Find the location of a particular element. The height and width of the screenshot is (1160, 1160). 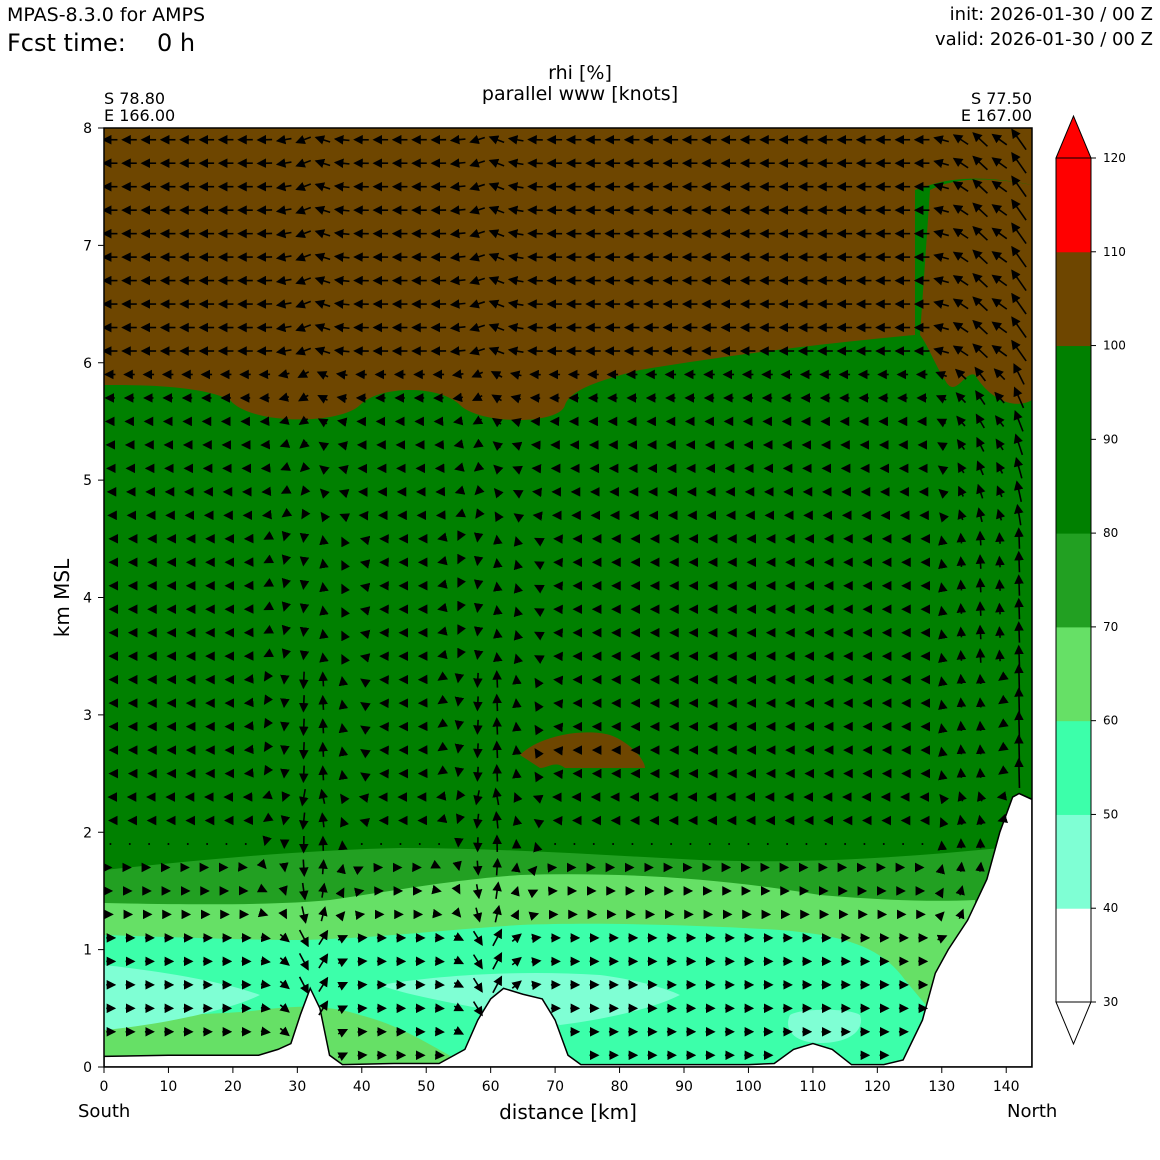

x-tick-label: 0 is located at coordinates (104, 1087).